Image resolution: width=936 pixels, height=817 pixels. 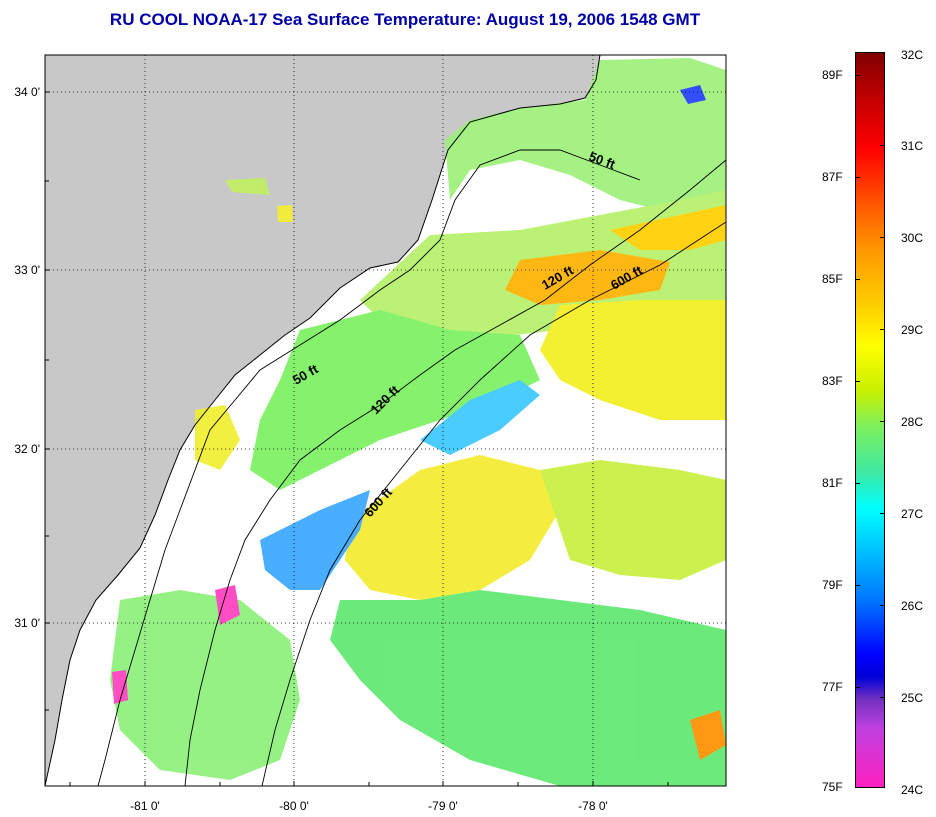 What do you see at coordinates (832, 483) in the screenshot?
I see `colorbar-label-81f: 81F` at bounding box center [832, 483].